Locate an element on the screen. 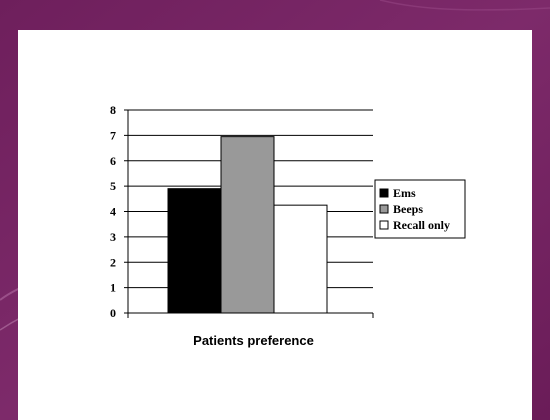 This screenshot has width=550, height=420. y-tick-label: 6 is located at coordinates (113, 161).